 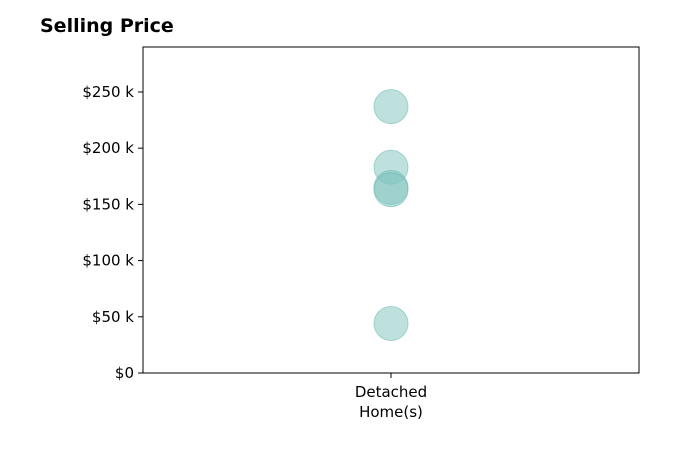 What do you see at coordinates (108, 261) in the screenshot?
I see `y-tick-label: $100 k` at bounding box center [108, 261].